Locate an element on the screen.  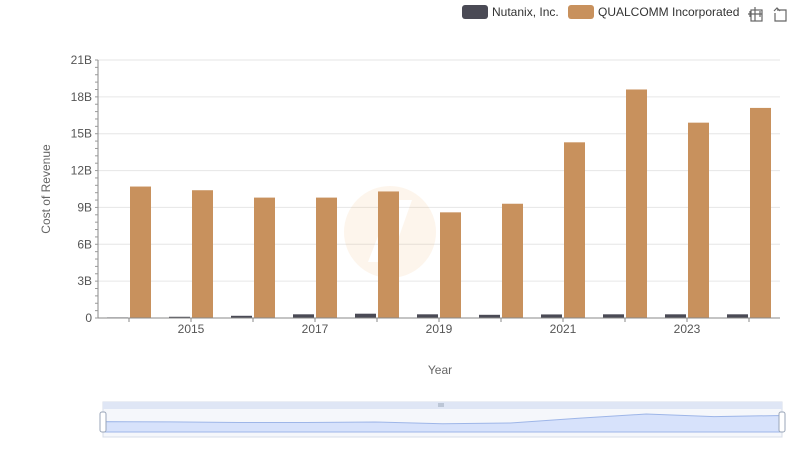
y-axis-title: Cost of Revenue is located at coordinates (46, 189).